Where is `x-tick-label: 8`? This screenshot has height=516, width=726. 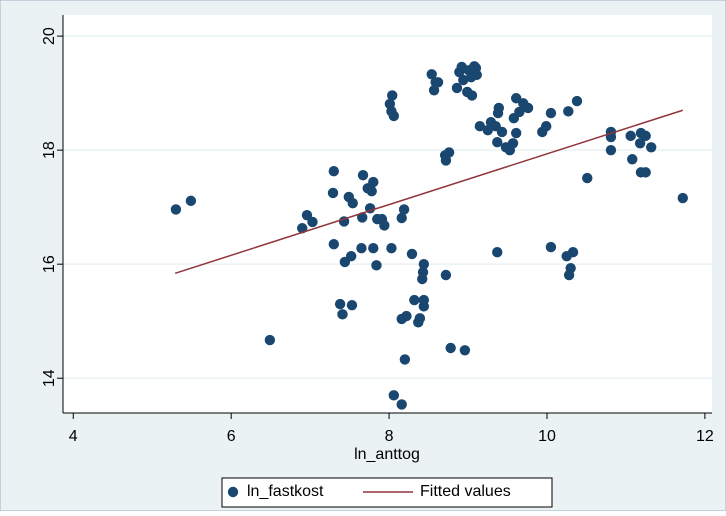
x-tick-label: 8 is located at coordinates (389, 436).